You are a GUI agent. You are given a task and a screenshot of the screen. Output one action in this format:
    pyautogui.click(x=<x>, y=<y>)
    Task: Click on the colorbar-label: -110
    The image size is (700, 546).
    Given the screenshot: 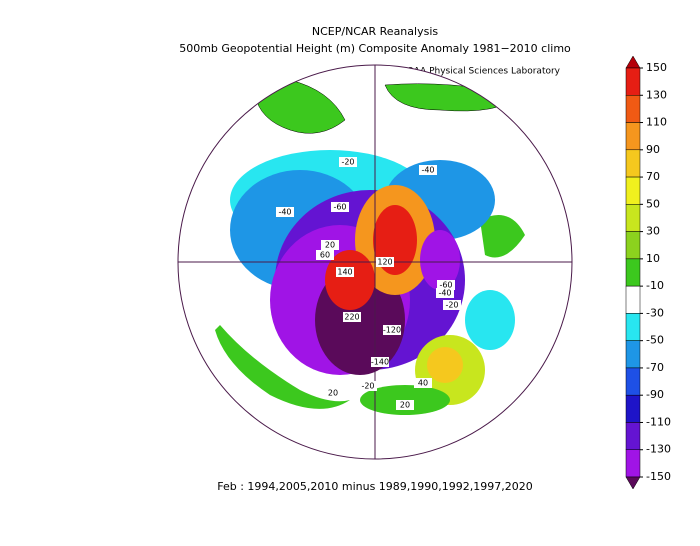 What is the action you would take?
    pyautogui.click(x=658, y=421)
    